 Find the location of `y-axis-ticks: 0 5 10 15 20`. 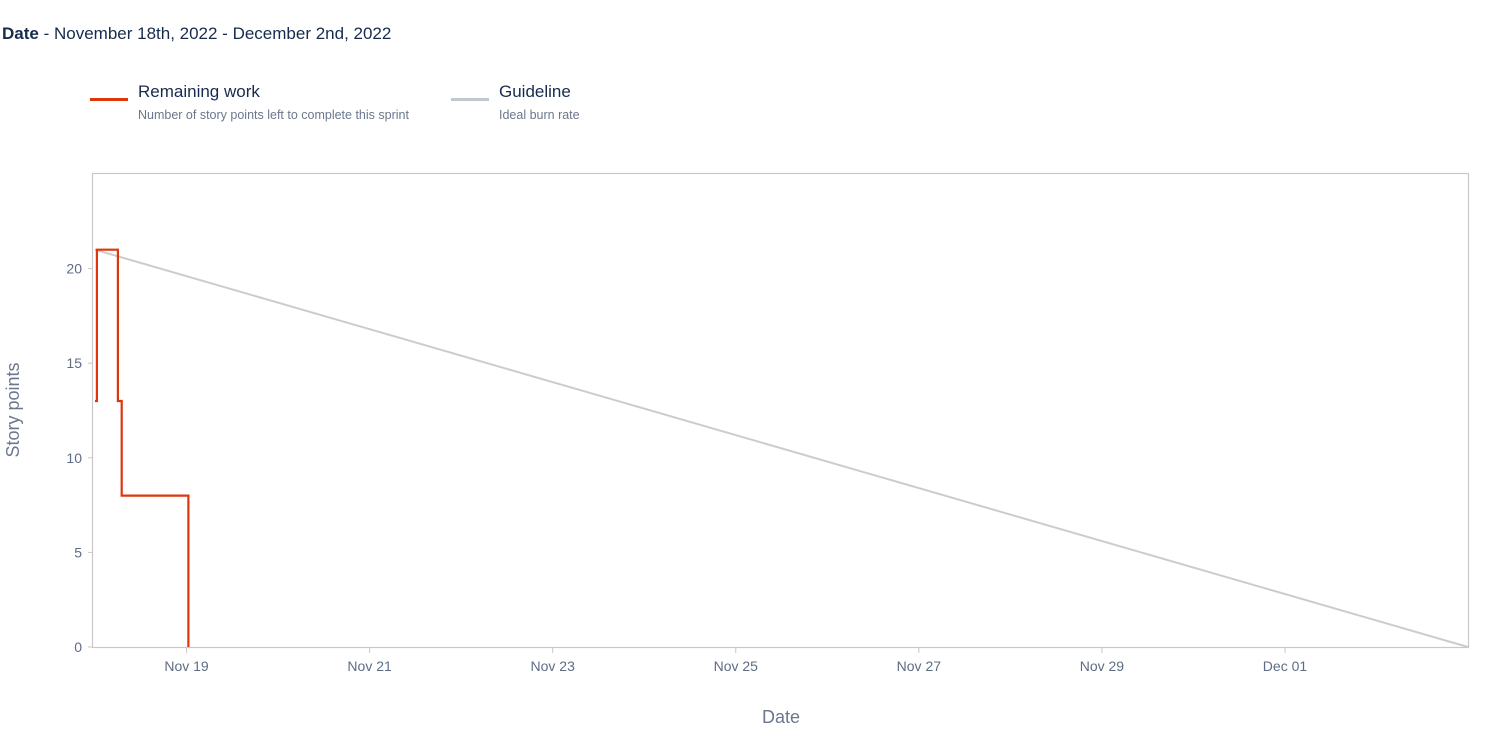

y-axis-ticks: 0 5 10 15 20 is located at coordinates (79, 458).